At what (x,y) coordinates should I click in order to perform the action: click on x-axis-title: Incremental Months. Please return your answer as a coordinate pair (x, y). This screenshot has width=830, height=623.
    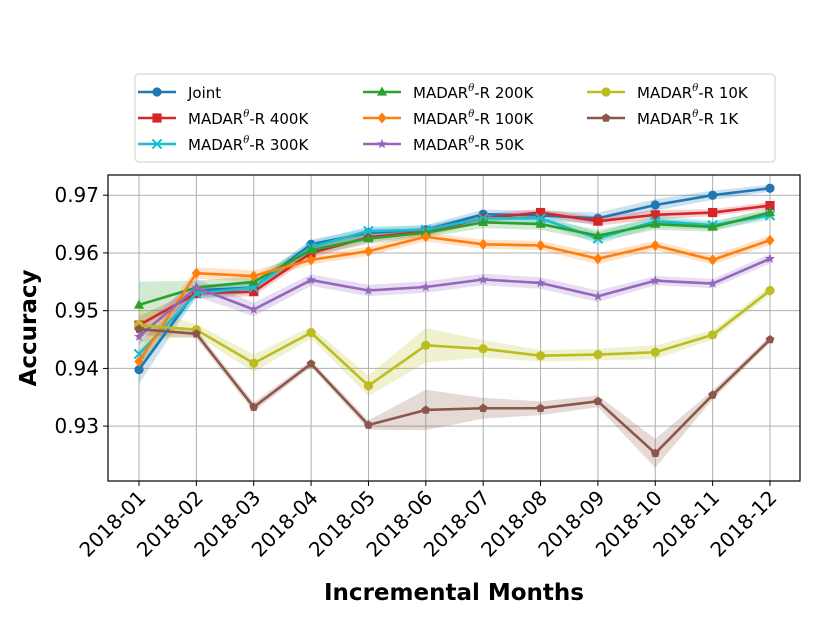
    Looking at the image, I should click on (454, 593).